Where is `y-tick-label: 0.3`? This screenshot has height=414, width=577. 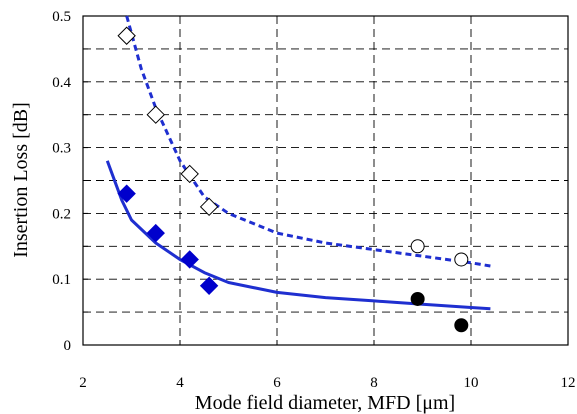 y-tick-label: 0.3 is located at coordinates (61, 149).